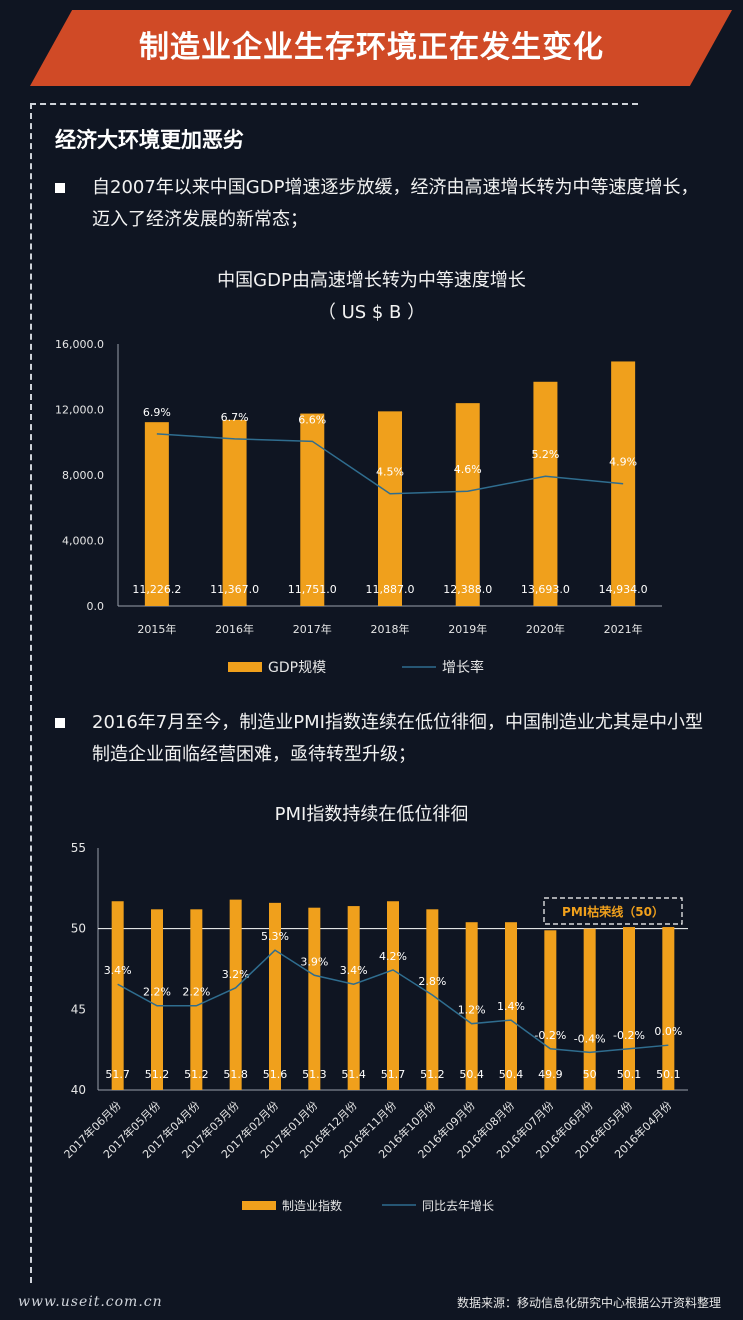  What do you see at coordinates (90, 1302) in the screenshot?
I see `website-watermark: www.useit.com.cn` at bounding box center [90, 1302].